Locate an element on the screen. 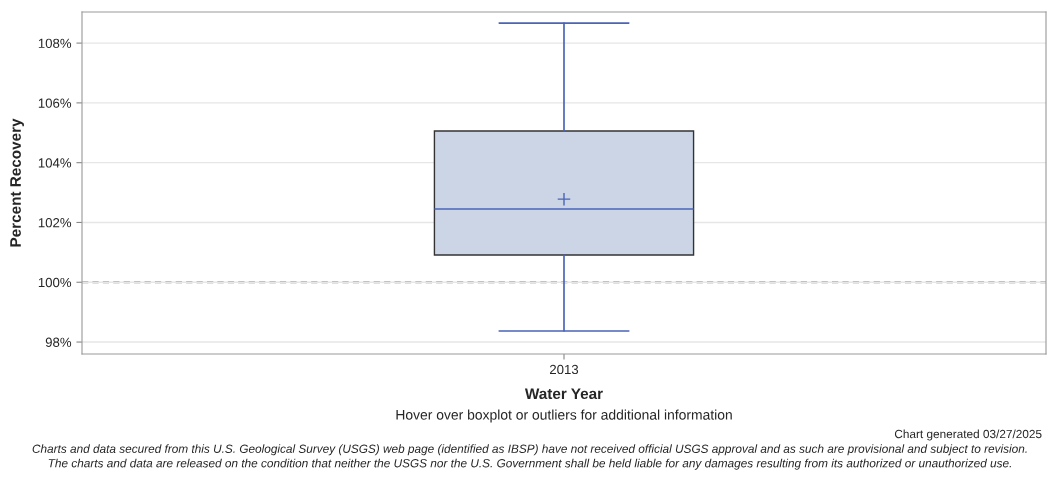 The image size is (1056, 480). text: Chart generated 03/27/2025 is located at coordinates (968, 435).